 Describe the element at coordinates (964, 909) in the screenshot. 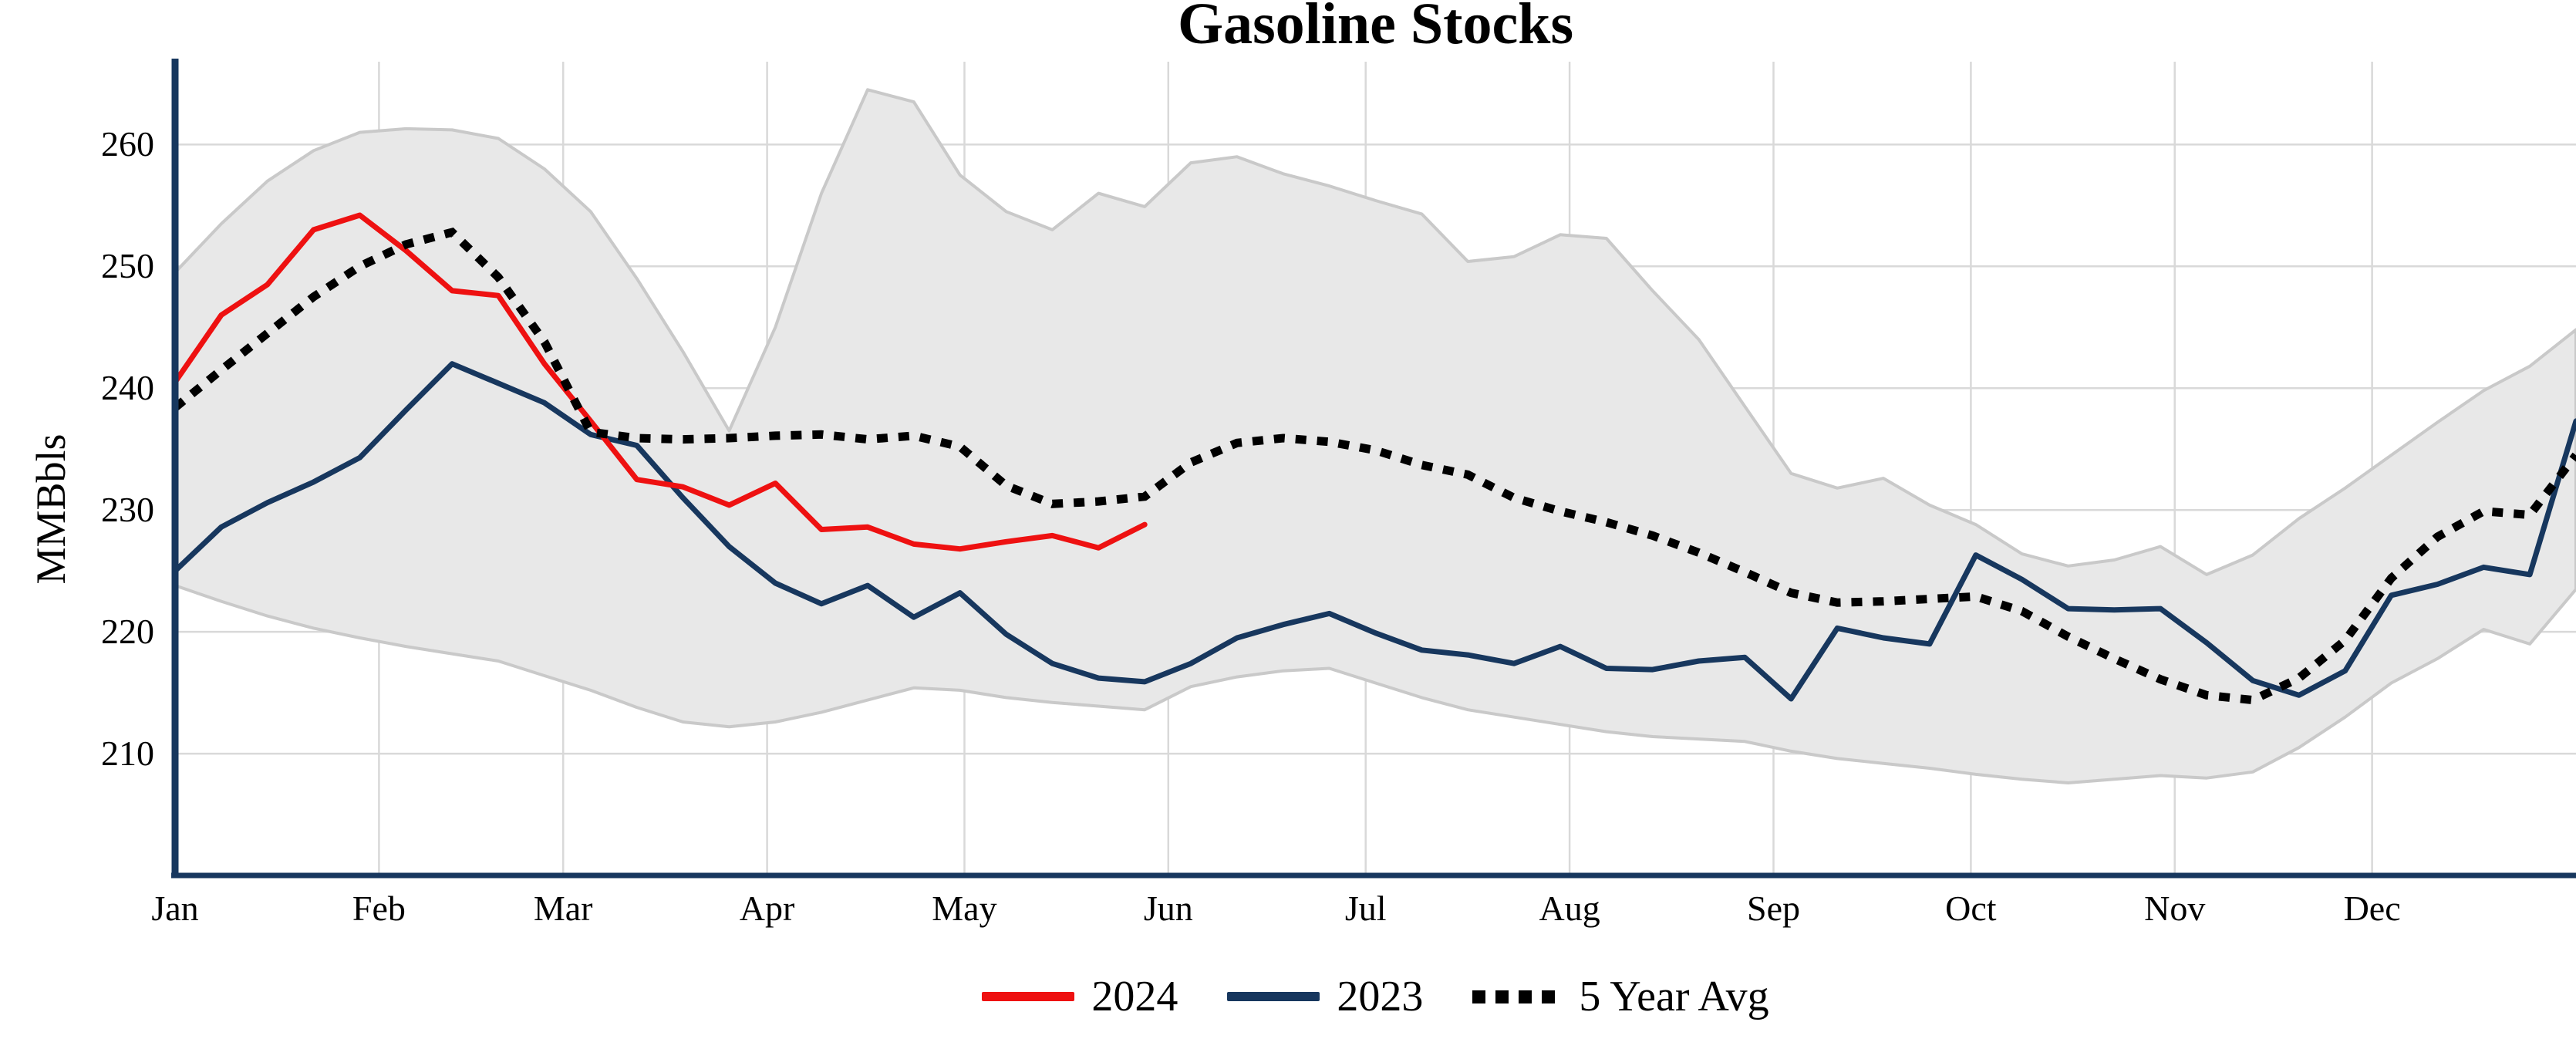

I see `x-tick-label-May: May` at that location.